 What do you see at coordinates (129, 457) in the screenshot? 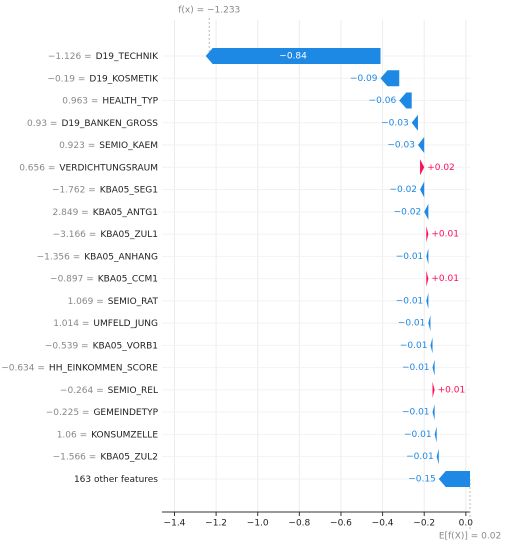
I see `feature-name: KBA05_ZUL2` at bounding box center [129, 457].